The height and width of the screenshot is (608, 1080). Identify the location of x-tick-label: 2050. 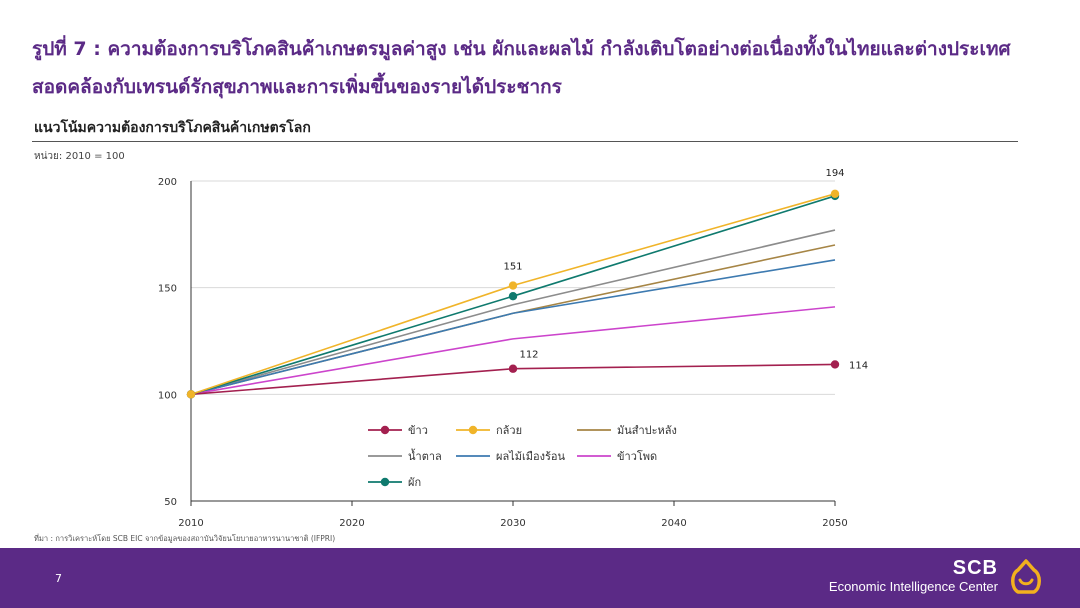
(834, 523).